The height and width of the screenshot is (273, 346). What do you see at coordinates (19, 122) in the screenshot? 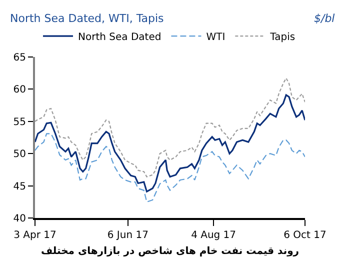
I see `y-tick-label: 55` at bounding box center [19, 122].